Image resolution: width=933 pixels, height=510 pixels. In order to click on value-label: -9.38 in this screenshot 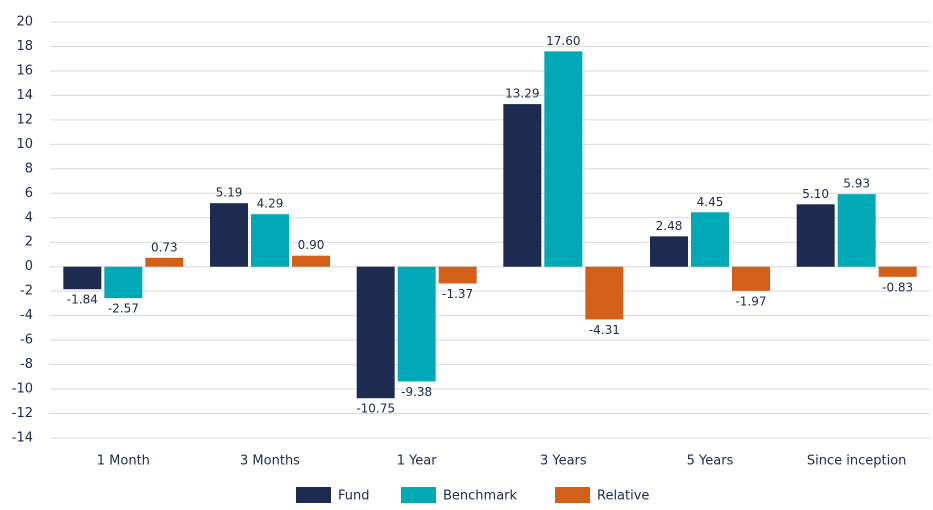, I will do `click(416, 392)`.